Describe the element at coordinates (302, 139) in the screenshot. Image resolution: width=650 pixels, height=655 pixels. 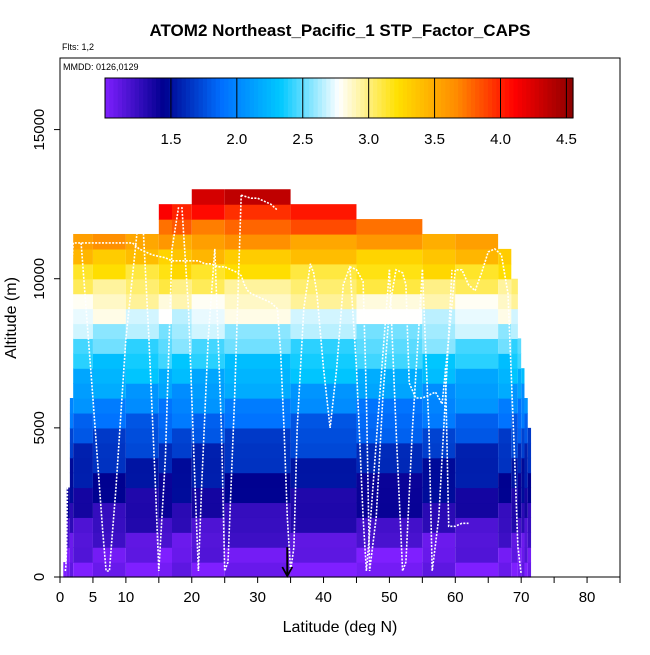
I see `colorbar-tick-label: 2.5` at that location.